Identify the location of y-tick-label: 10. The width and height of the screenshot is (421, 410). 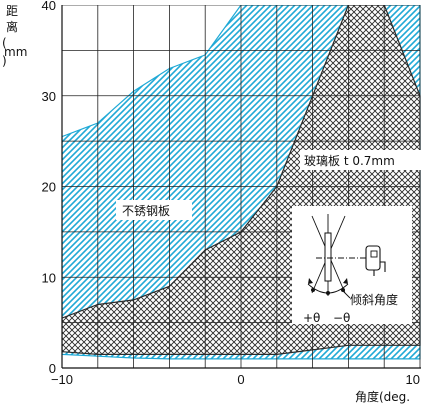
(49, 277).